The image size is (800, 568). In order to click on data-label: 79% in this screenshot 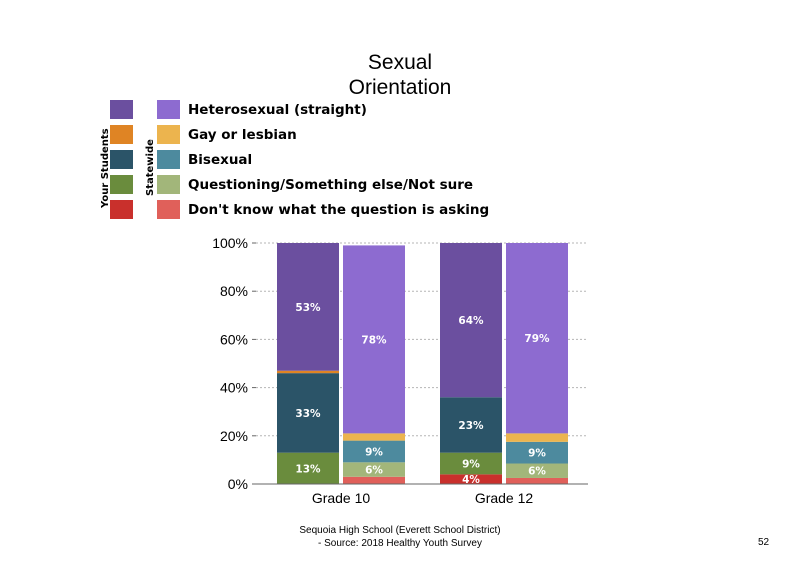, I will do `click(537, 339)`.